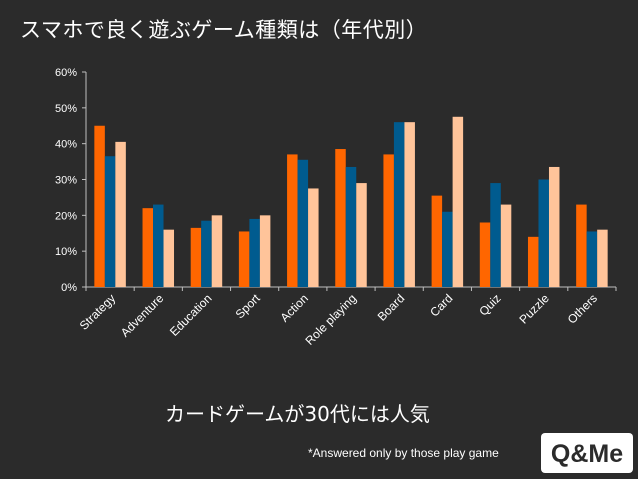 The height and width of the screenshot is (479, 638). I want to click on x-category-label: Puzzle, so click(534, 309).